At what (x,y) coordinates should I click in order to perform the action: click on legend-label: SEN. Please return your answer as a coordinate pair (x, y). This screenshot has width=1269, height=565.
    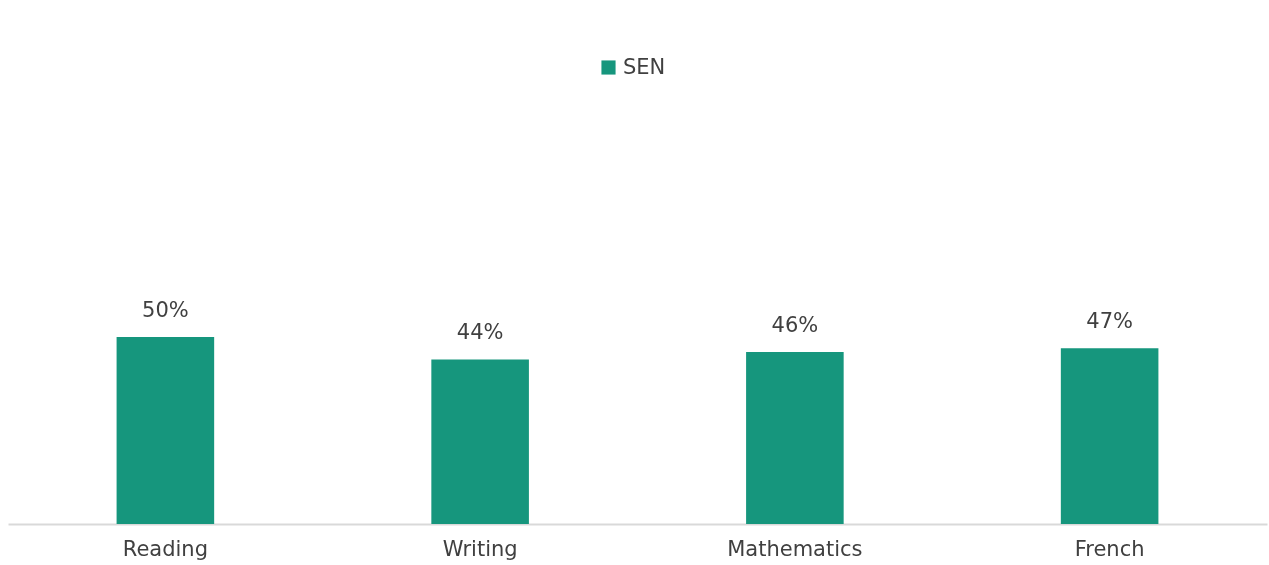
    Looking at the image, I should click on (644, 66).